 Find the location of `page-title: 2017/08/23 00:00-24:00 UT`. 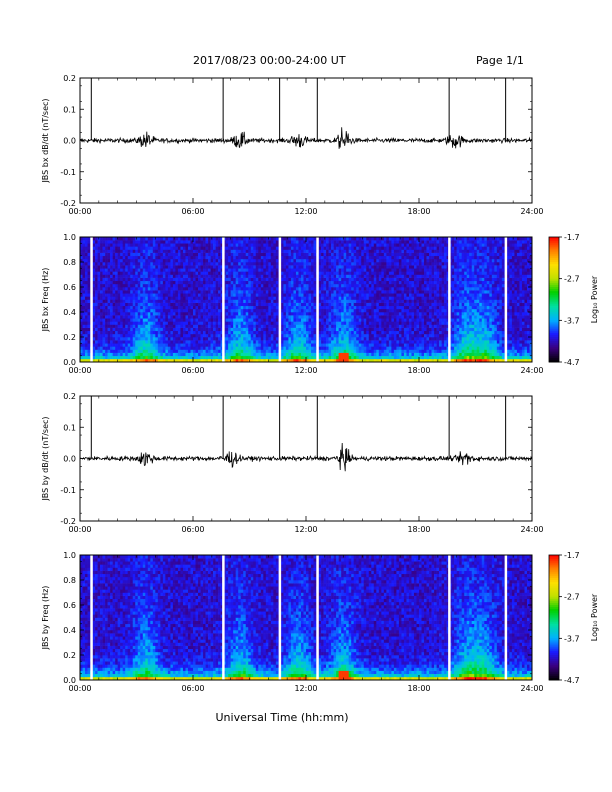

page-title: 2017/08/23 00:00-24:00 UT is located at coordinates (269, 60).